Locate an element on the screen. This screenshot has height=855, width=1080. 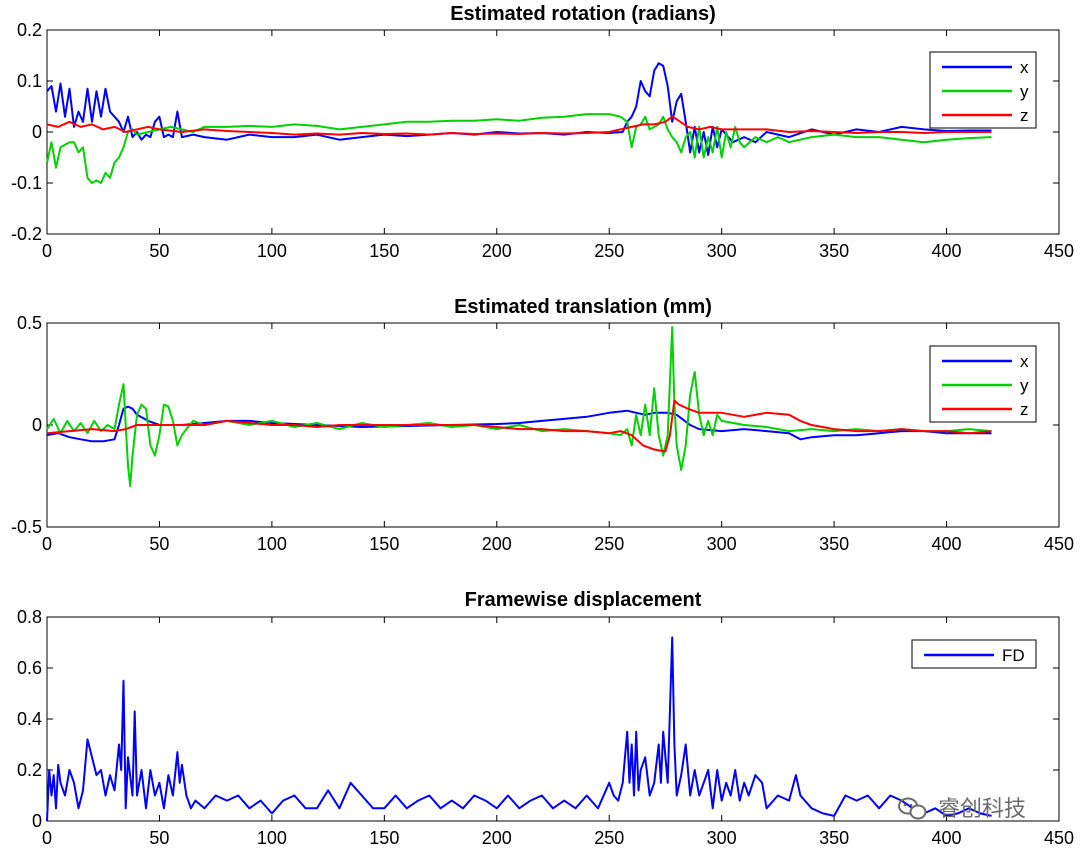
y-tick-label: 0.8 is located at coordinates (29, 617).